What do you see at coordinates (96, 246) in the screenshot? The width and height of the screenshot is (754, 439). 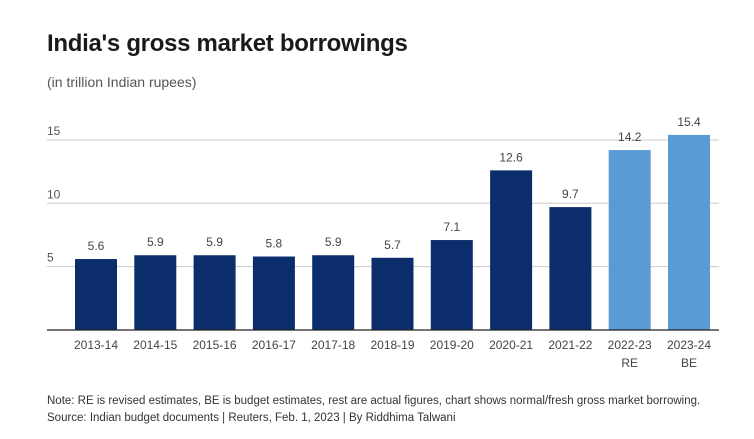 I see `data-label: 5.6` at bounding box center [96, 246].